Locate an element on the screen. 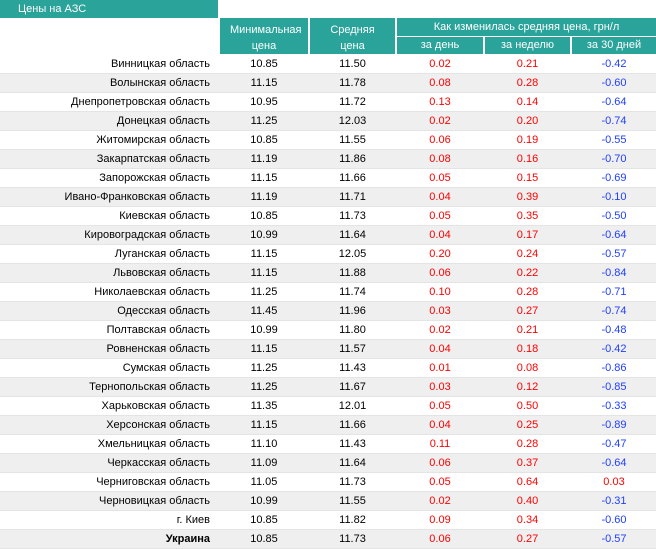 Image resolution: width=656 pixels, height=549 pixels. cell-value: 11.50 is located at coordinates (352, 64).